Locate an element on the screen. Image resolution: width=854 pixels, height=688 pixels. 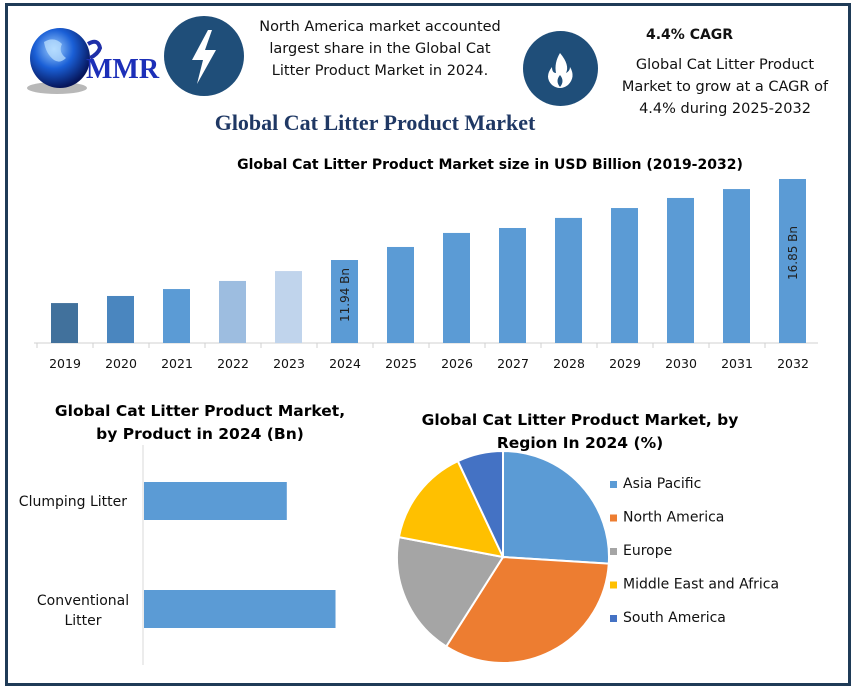
x-tick-label: 2022 is located at coordinates (233, 363).